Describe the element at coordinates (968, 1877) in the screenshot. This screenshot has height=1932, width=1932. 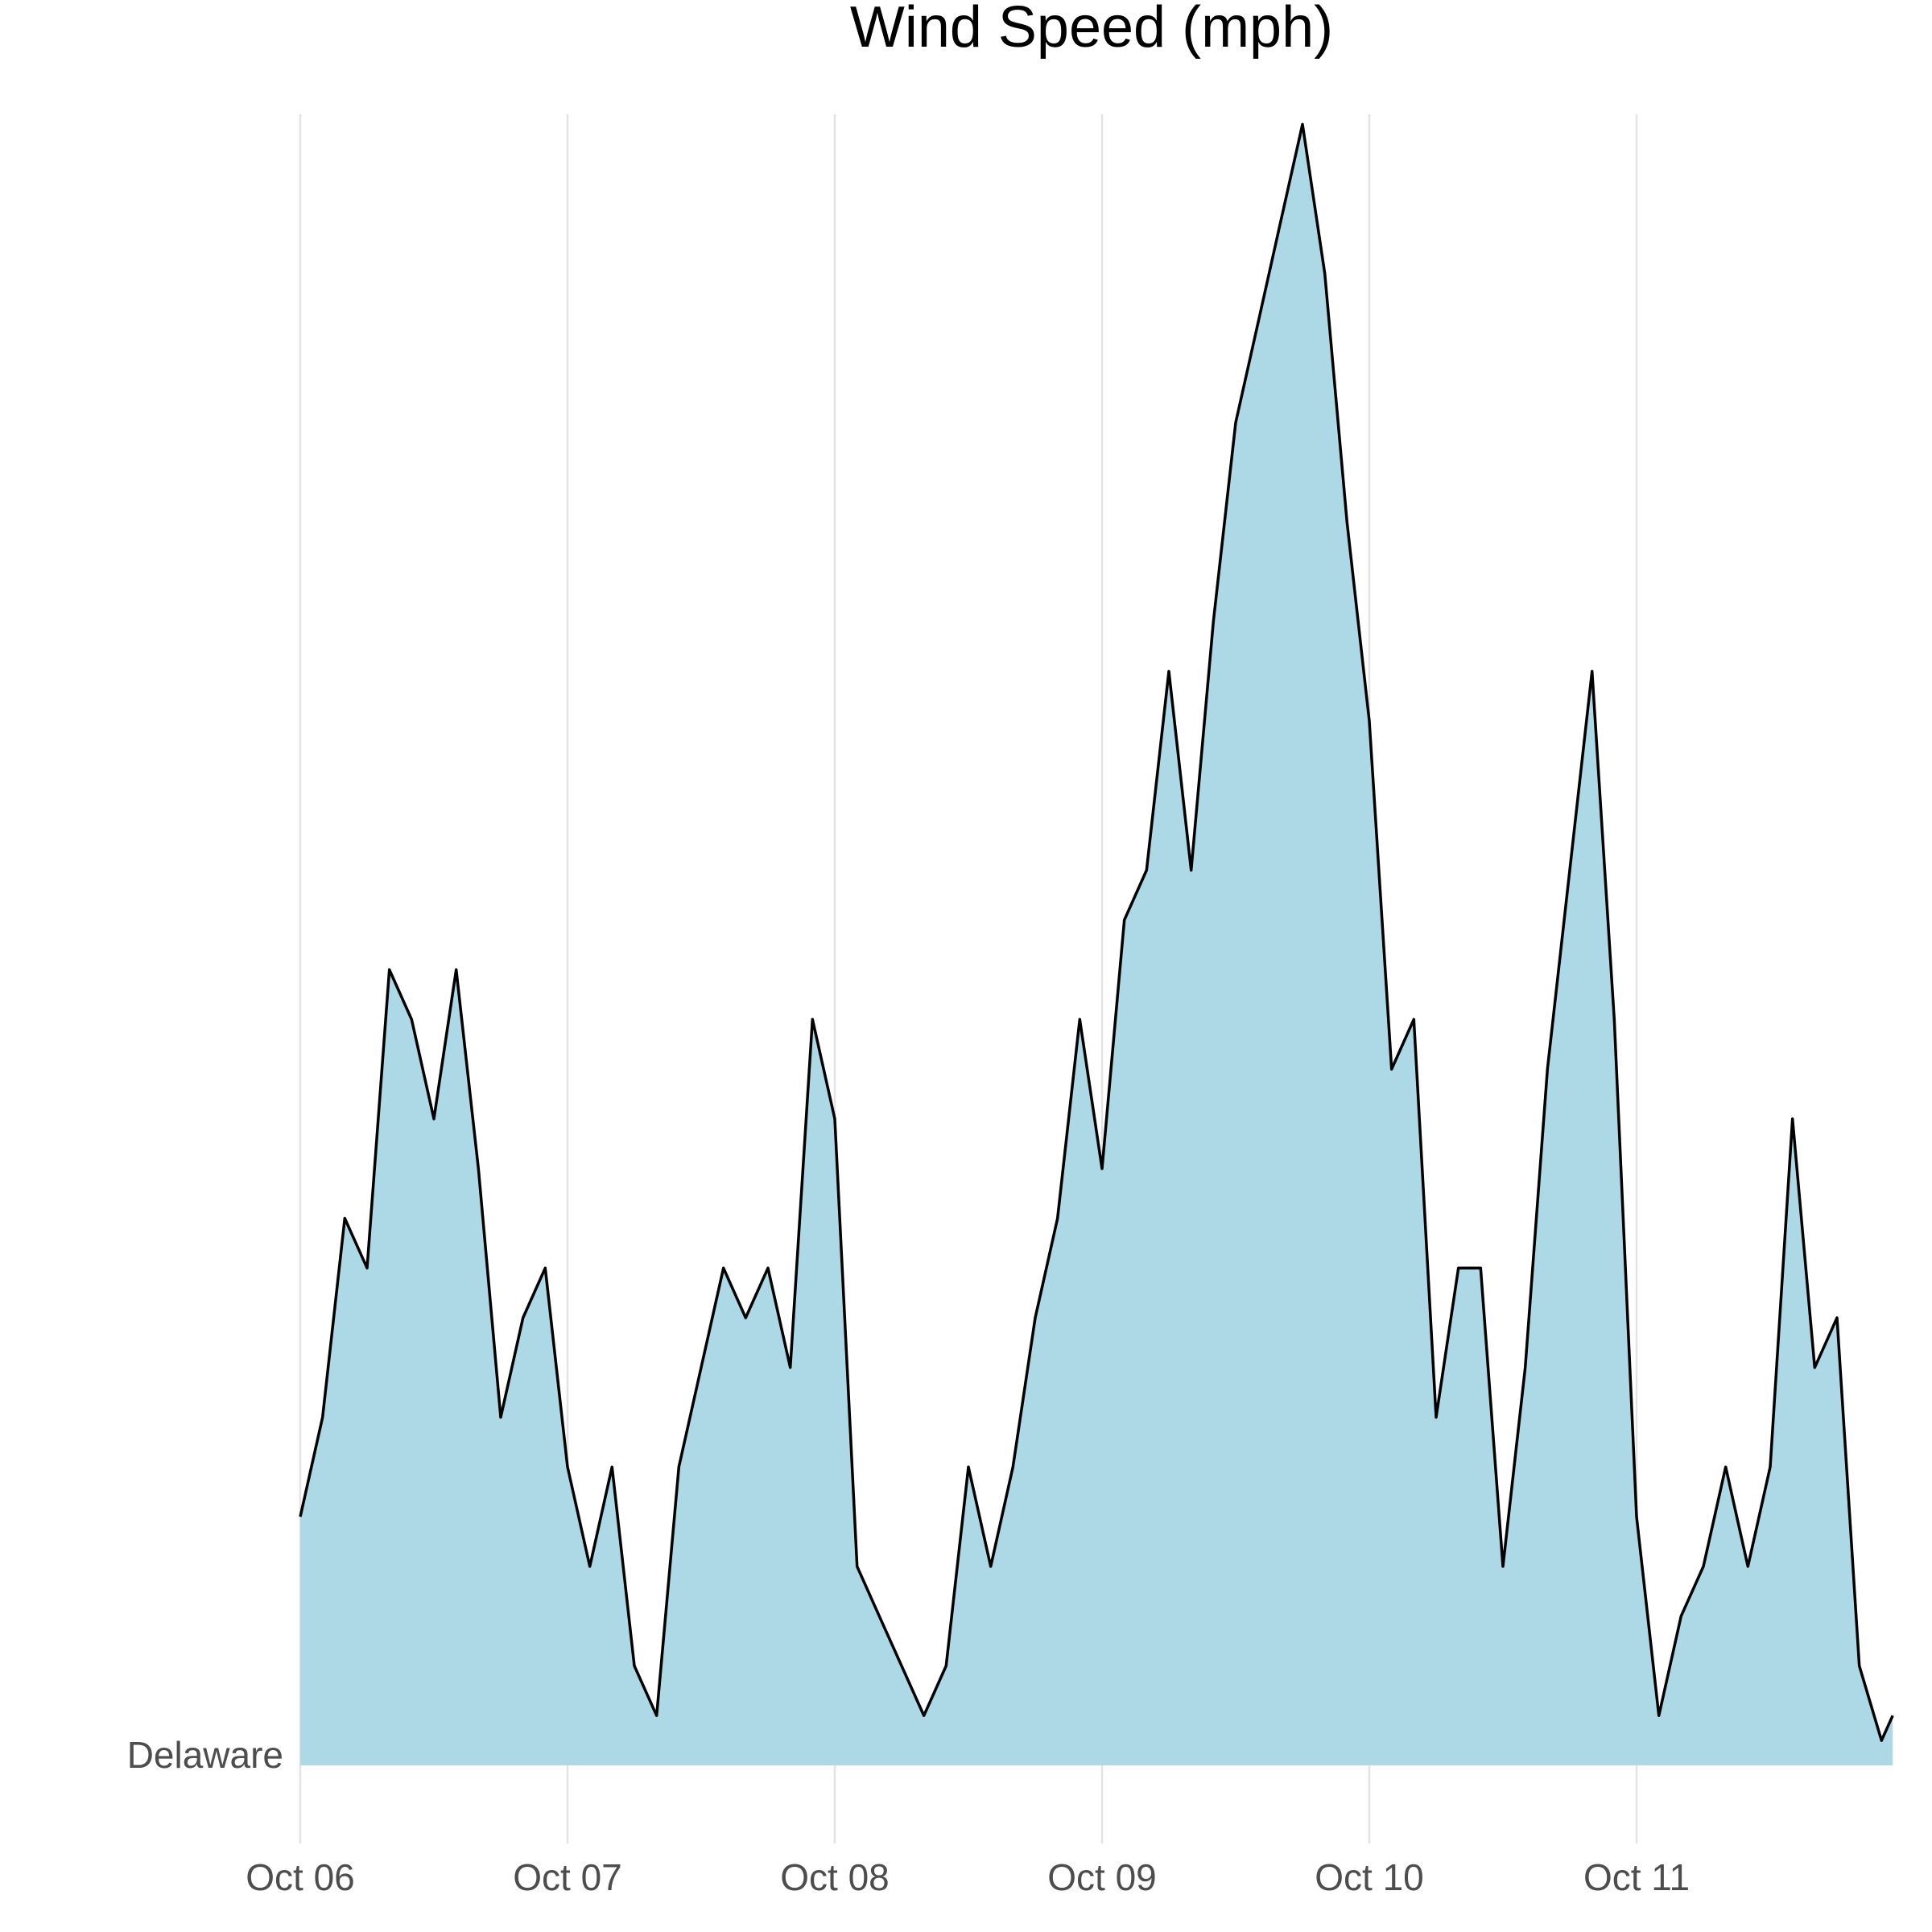
I see `x-axis-ticks: Oct 06 Oct 07 Oct 08 Oct 09 Oct 10 Oct 11` at that location.